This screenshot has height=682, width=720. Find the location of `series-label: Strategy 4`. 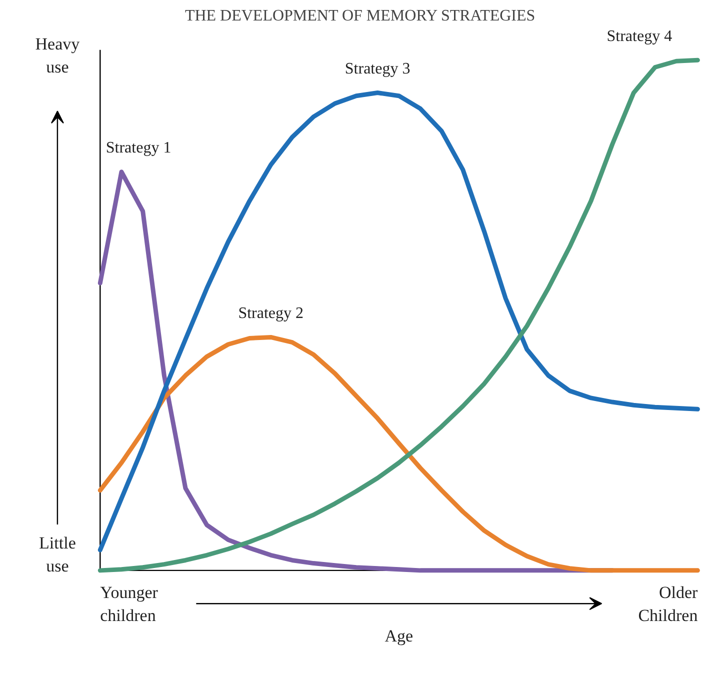

series-label: Strategy 4 is located at coordinates (639, 36).